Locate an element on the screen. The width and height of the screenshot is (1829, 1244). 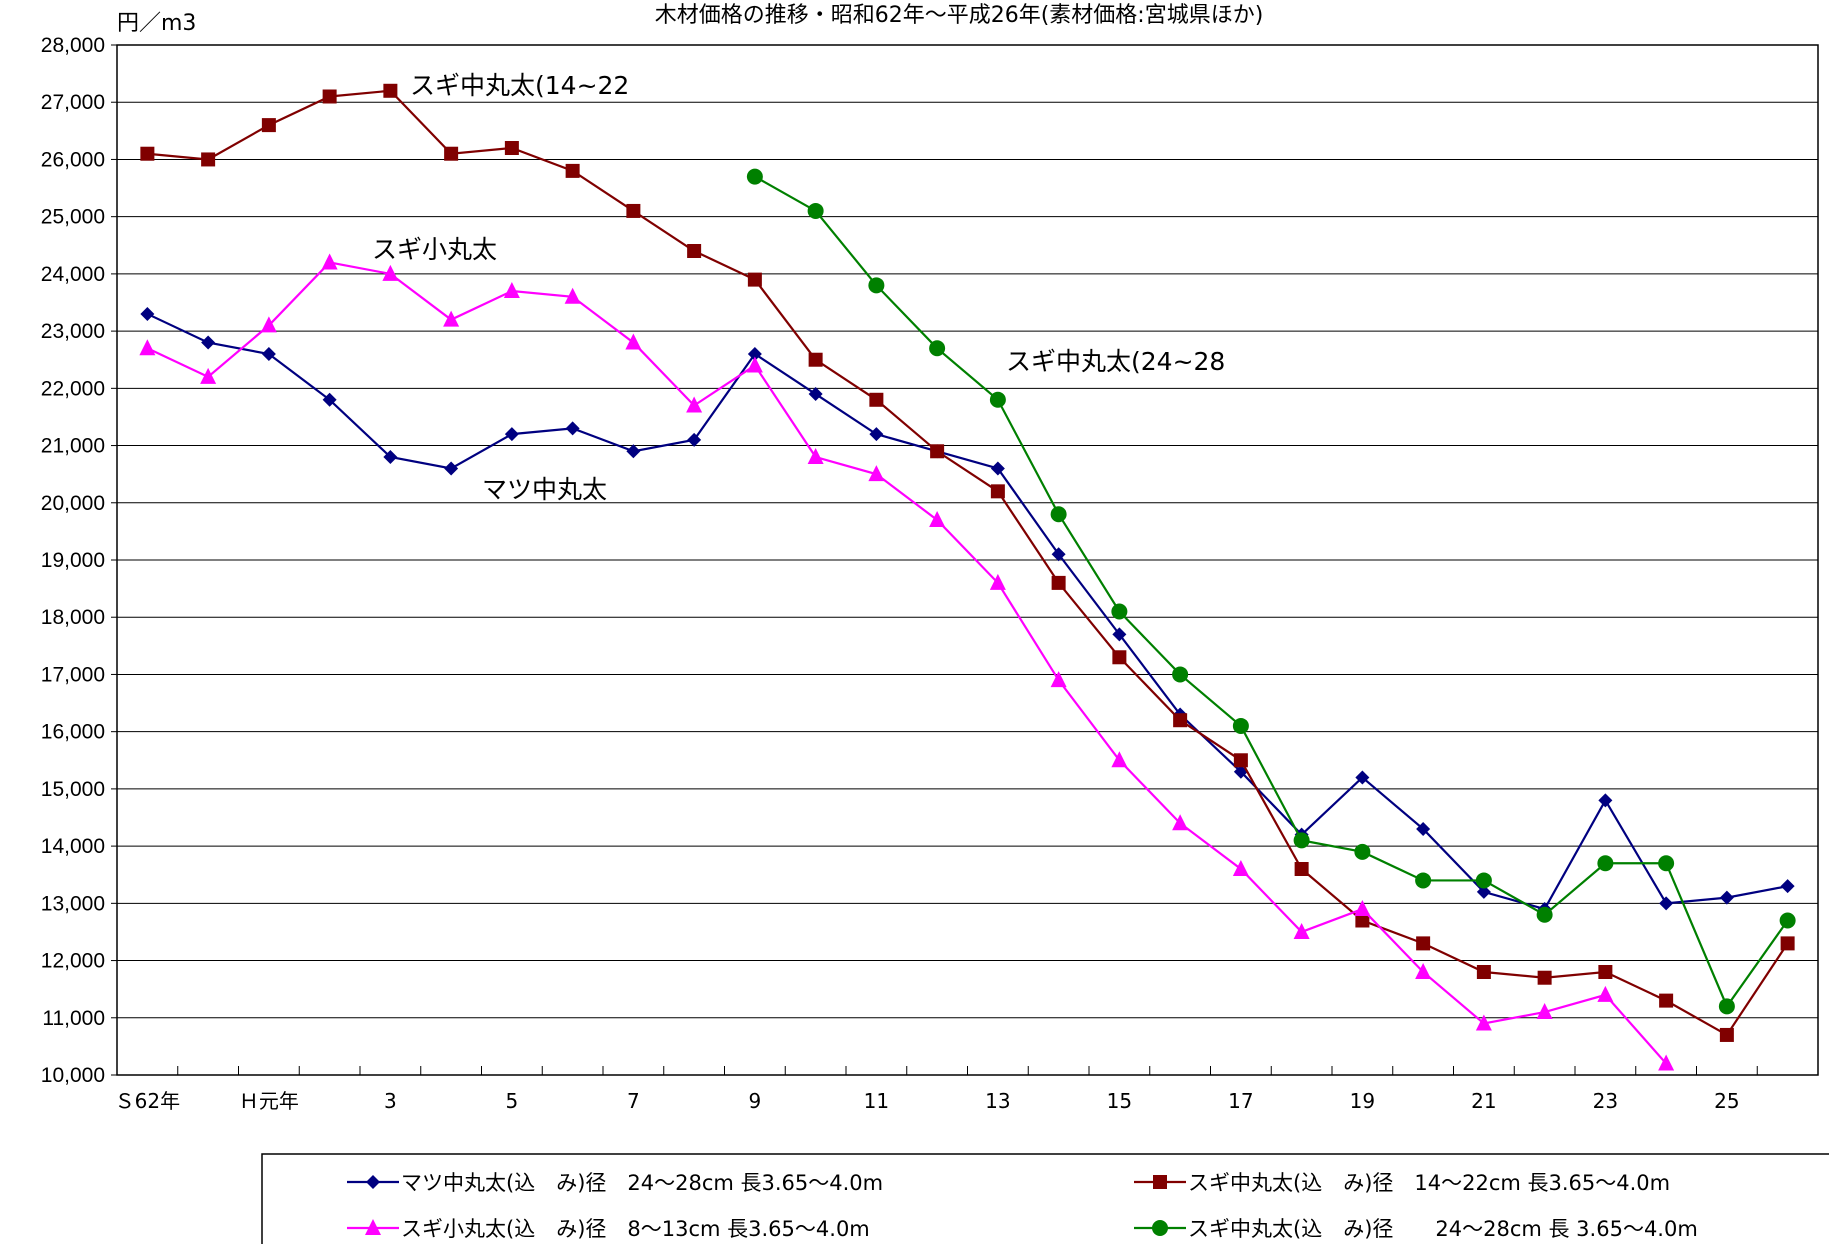
y-tick-label: 23,000 is located at coordinates (73, 331).